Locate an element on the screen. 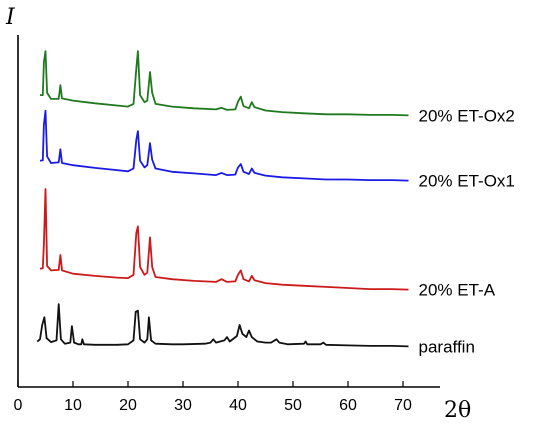 The width and height of the screenshot is (550, 428). series-label-1: 20% ET-Ox1 is located at coordinates (467, 181).